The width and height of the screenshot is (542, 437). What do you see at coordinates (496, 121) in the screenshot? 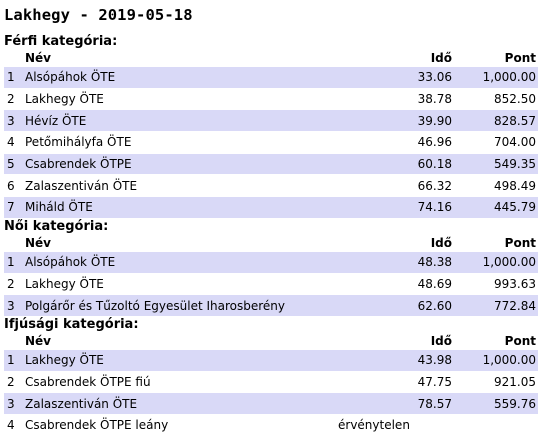
I see `points-cell: 828.57` at bounding box center [496, 121].